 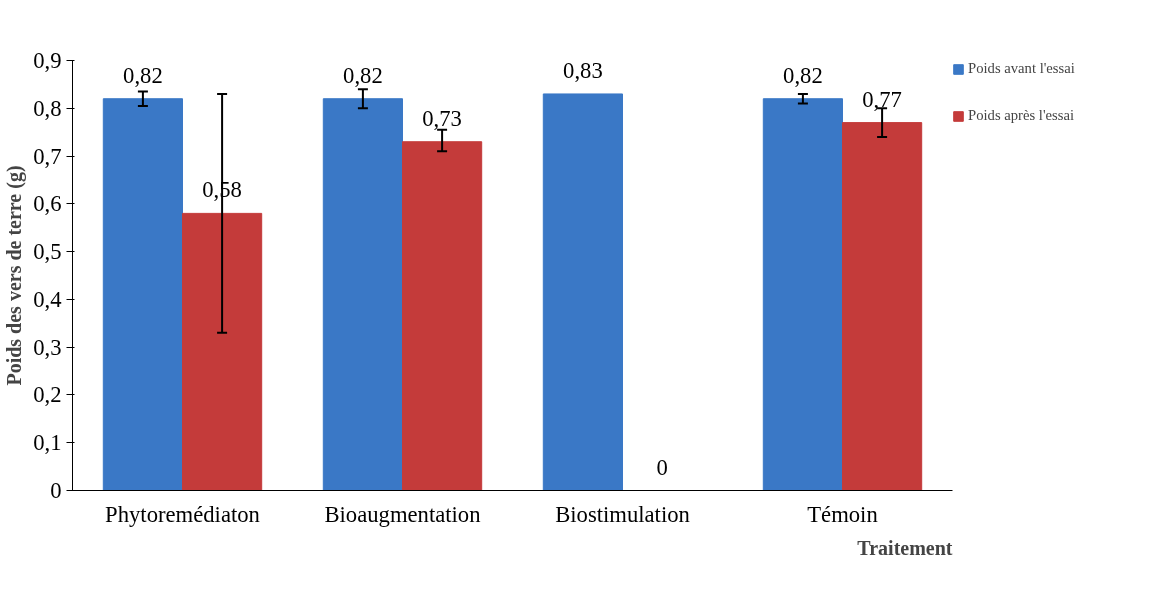 What do you see at coordinates (882, 99) in the screenshot?
I see `data-label: 0,77` at bounding box center [882, 99].